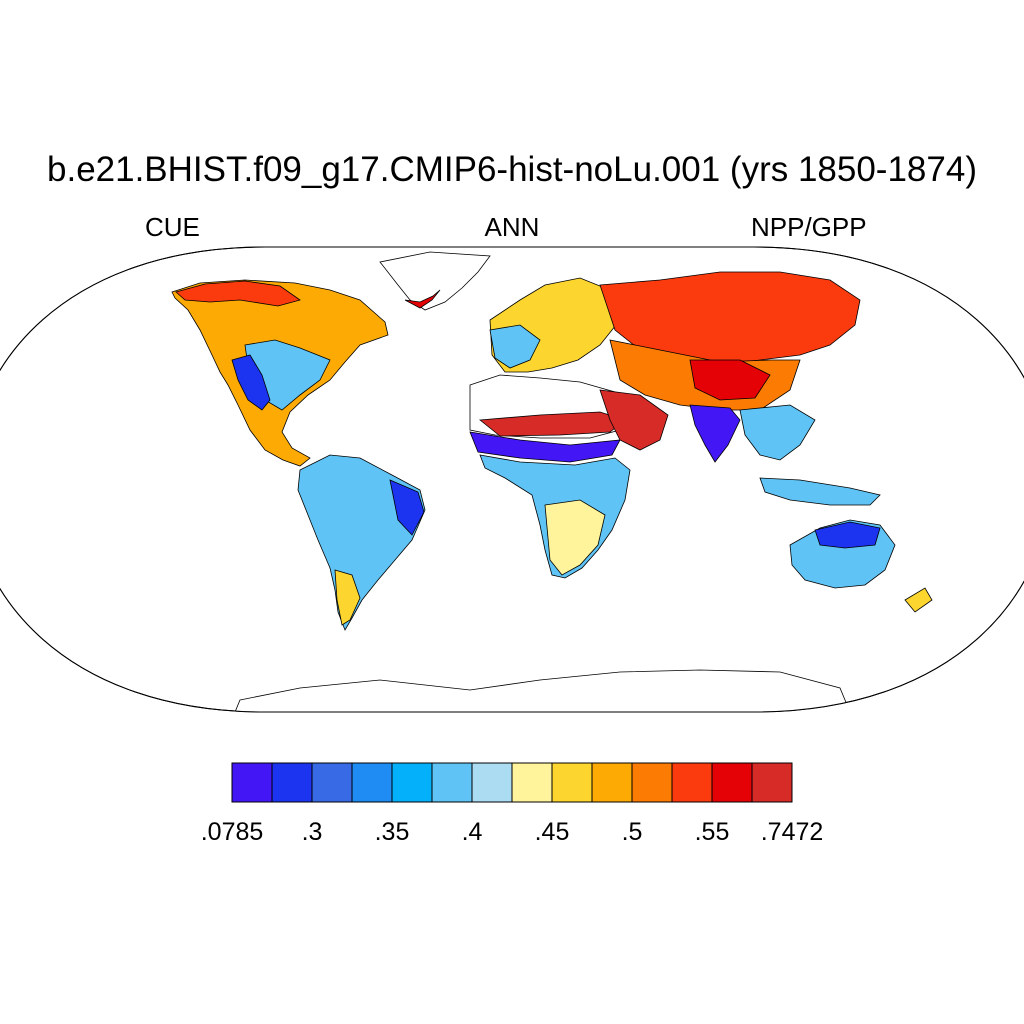 The image size is (1024, 1024). What do you see at coordinates (251, 382) in the screenshot?
I see `north-america-west` at bounding box center [251, 382].